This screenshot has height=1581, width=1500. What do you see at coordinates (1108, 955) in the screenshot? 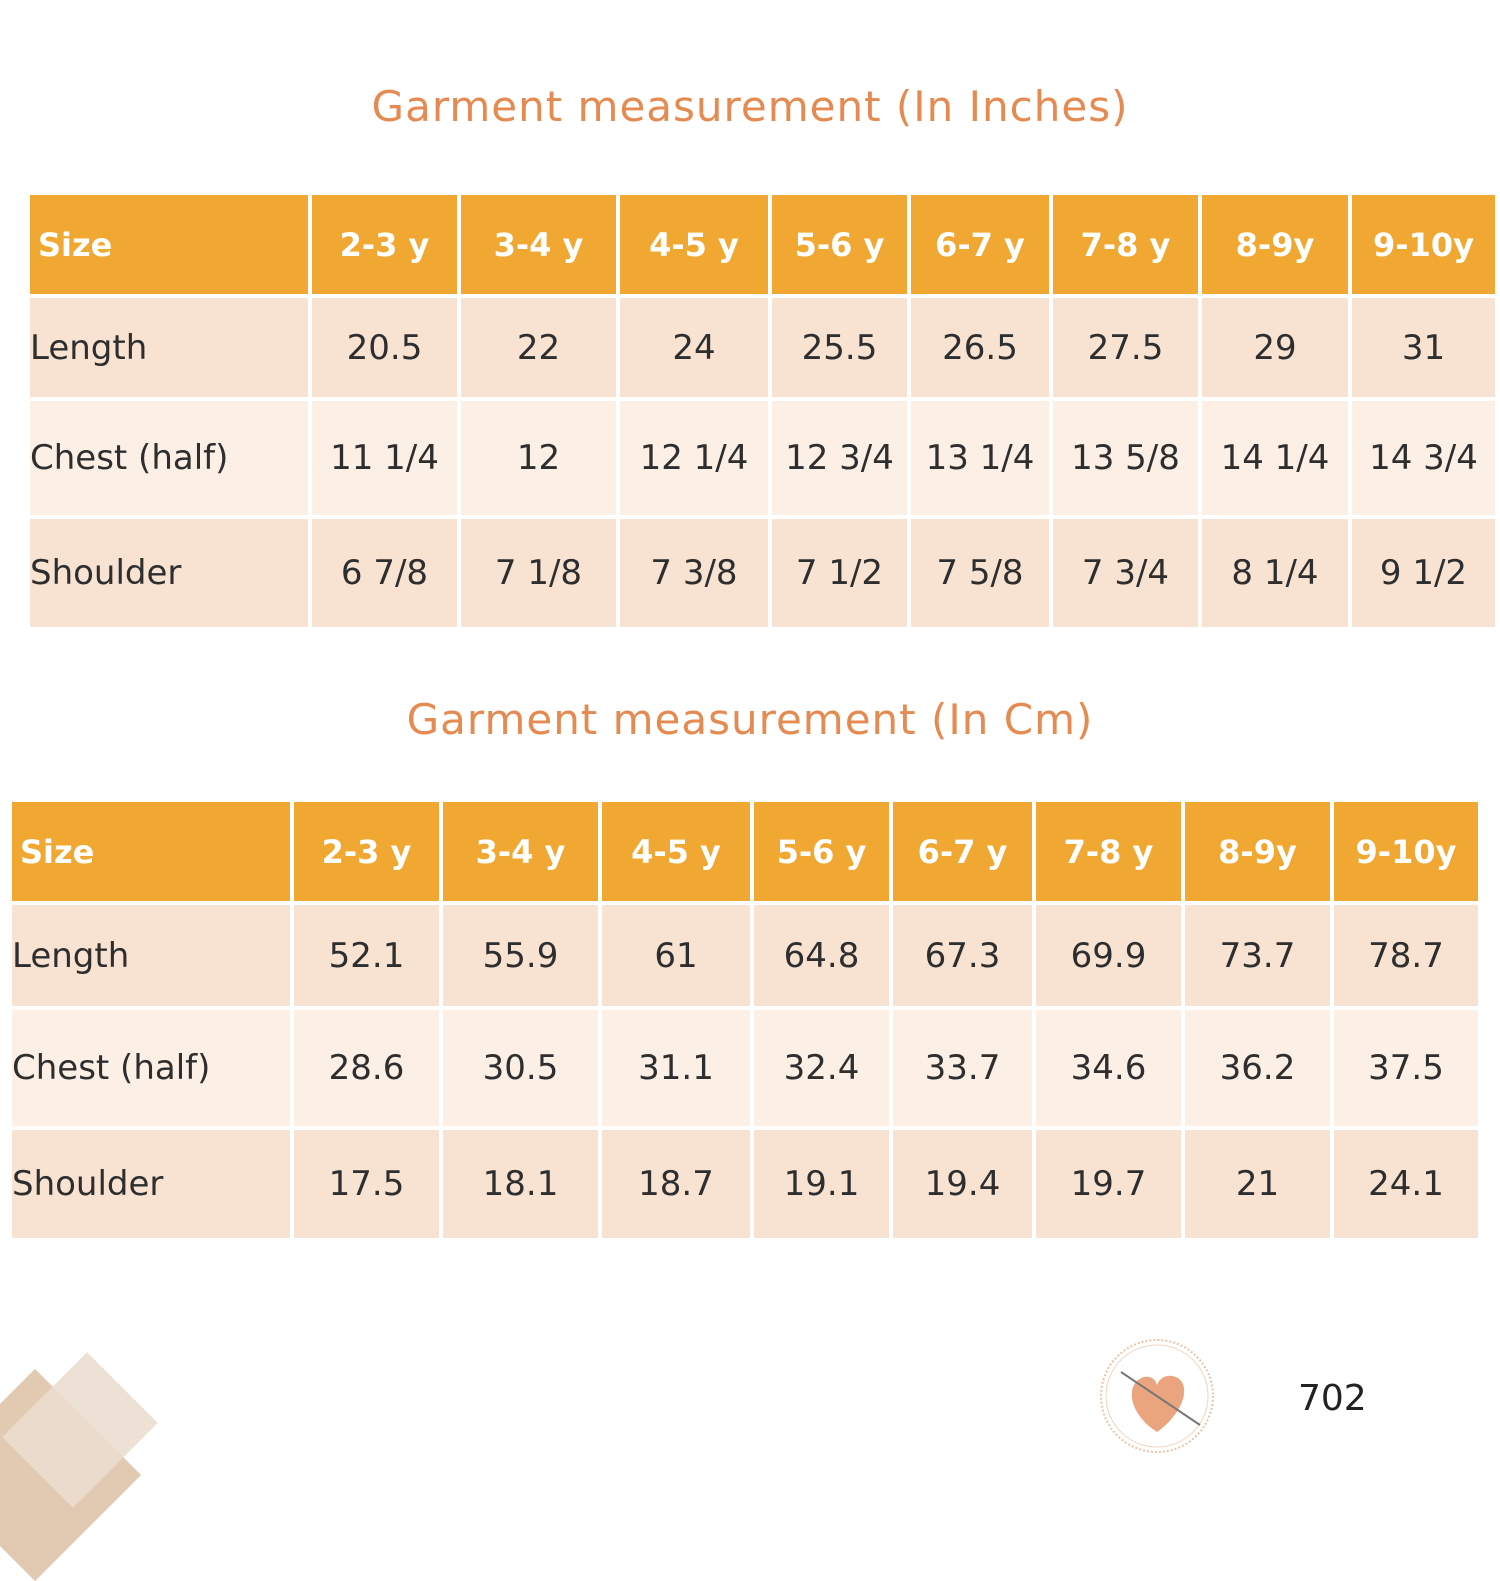
I see `measurement-cell: 69.9` at bounding box center [1108, 955].